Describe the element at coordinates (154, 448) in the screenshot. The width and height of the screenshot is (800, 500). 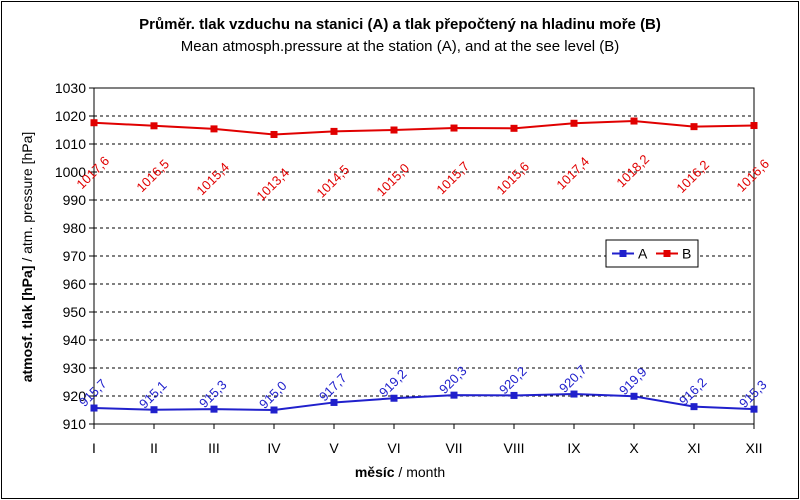
I see `x-tick-label: II` at that location.